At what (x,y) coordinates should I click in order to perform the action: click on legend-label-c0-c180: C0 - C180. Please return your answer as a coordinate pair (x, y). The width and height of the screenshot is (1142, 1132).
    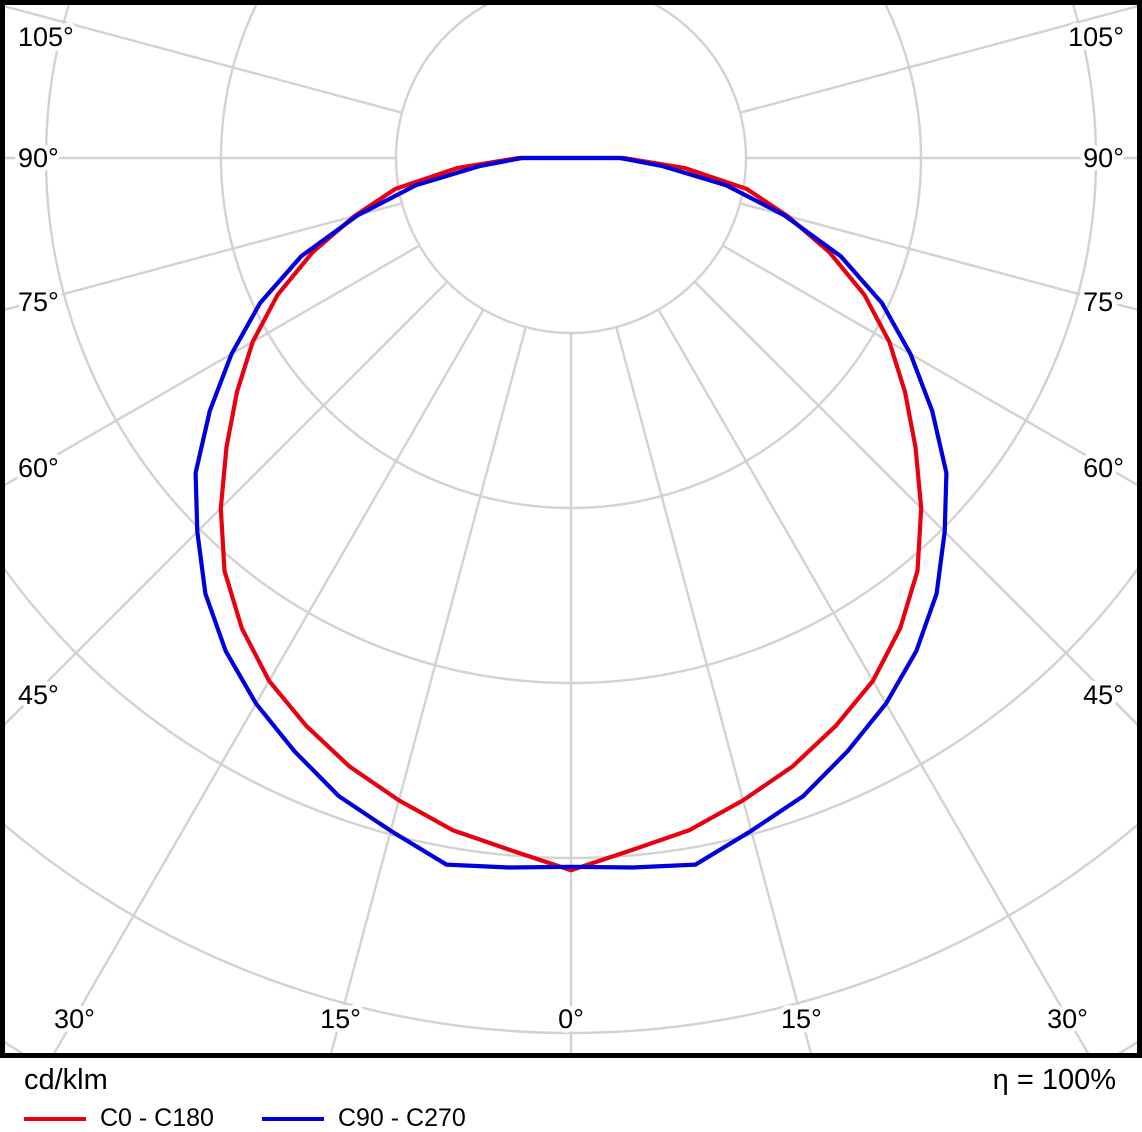
    Looking at the image, I should click on (157, 1118).